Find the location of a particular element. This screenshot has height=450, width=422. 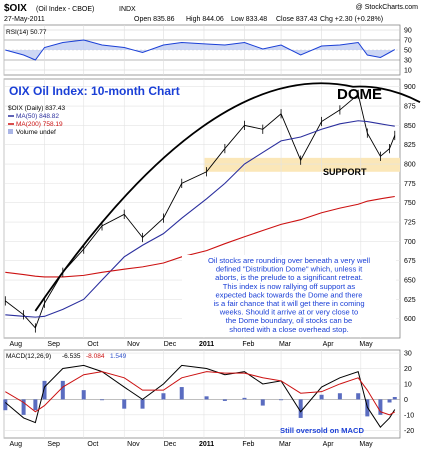

note-line: expected back towards the Dome and there is located at coordinates (289, 294).